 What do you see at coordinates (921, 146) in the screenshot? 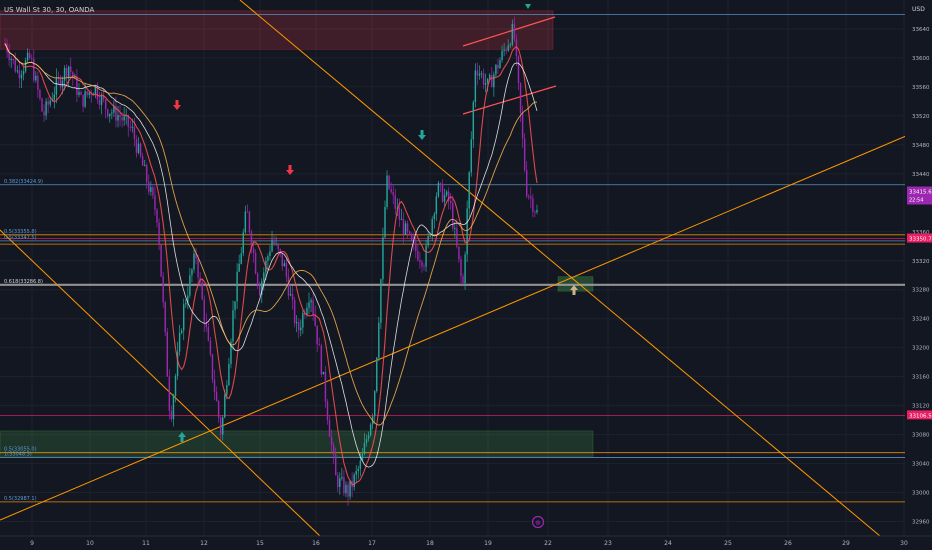
I see `price-tick-4: 33480` at bounding box center [921, 146].